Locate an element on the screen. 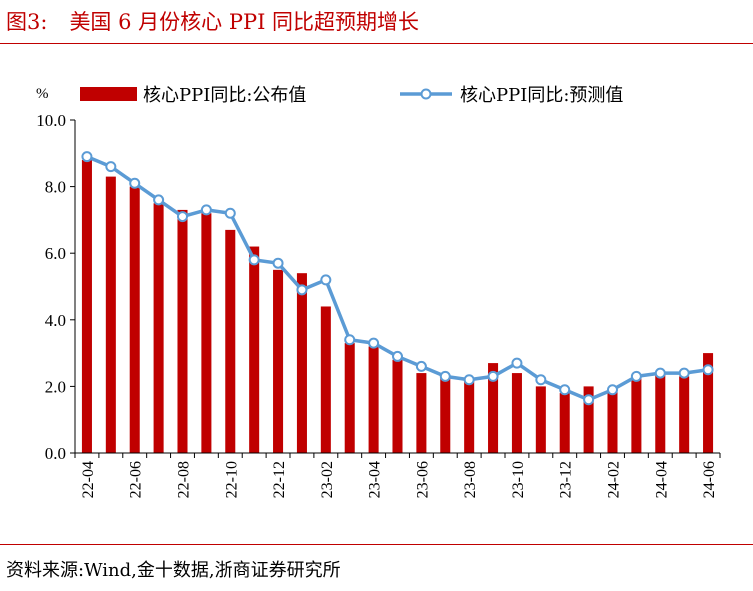 This screenshot has height=591, width=753. x-tick-label: 23-08 is located at coordinates (470, 479).